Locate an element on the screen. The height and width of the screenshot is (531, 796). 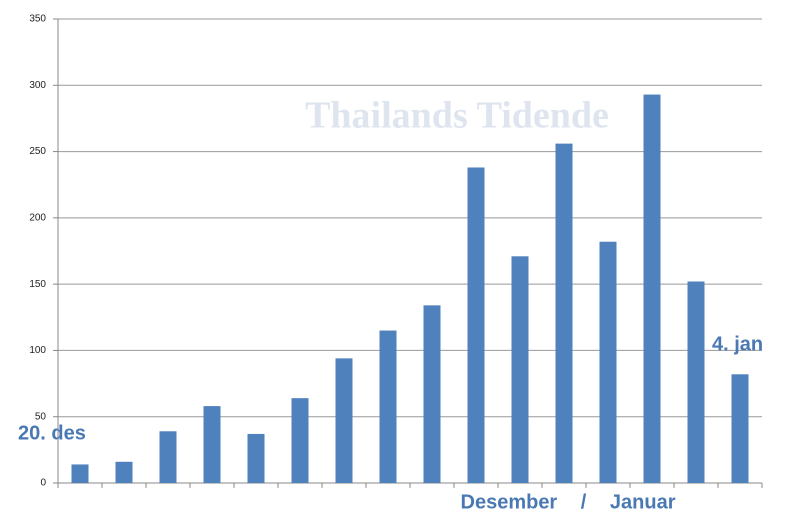
y-tick-label: 350 is located at coordinates (37, 19).